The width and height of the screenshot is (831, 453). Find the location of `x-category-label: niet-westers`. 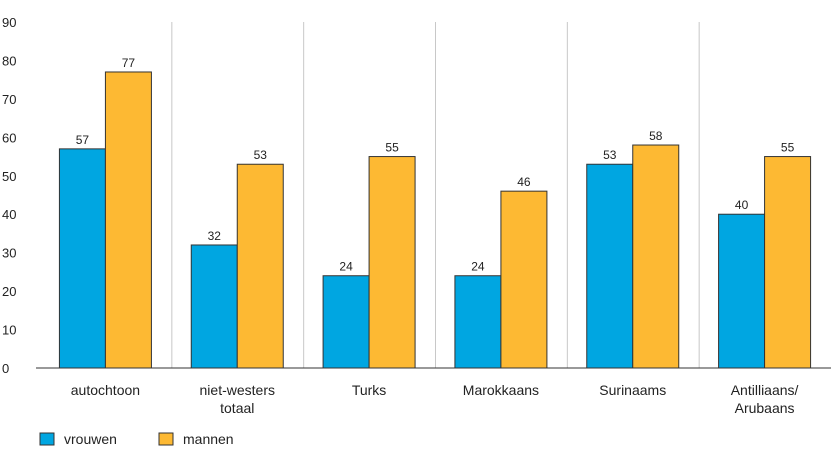

x-category-label: niet-westers is located at coordinates (237, 390).